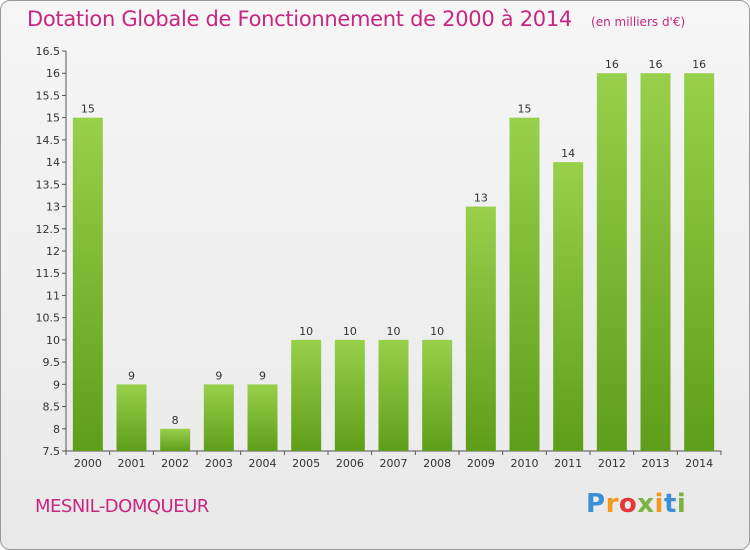 Image resolution: width=750 pixels, height=550 pixels. What do you see at coordinates (53, 73) in the screenshot?
I see `y-tick-label: 16` at bounding box center [53, 73].